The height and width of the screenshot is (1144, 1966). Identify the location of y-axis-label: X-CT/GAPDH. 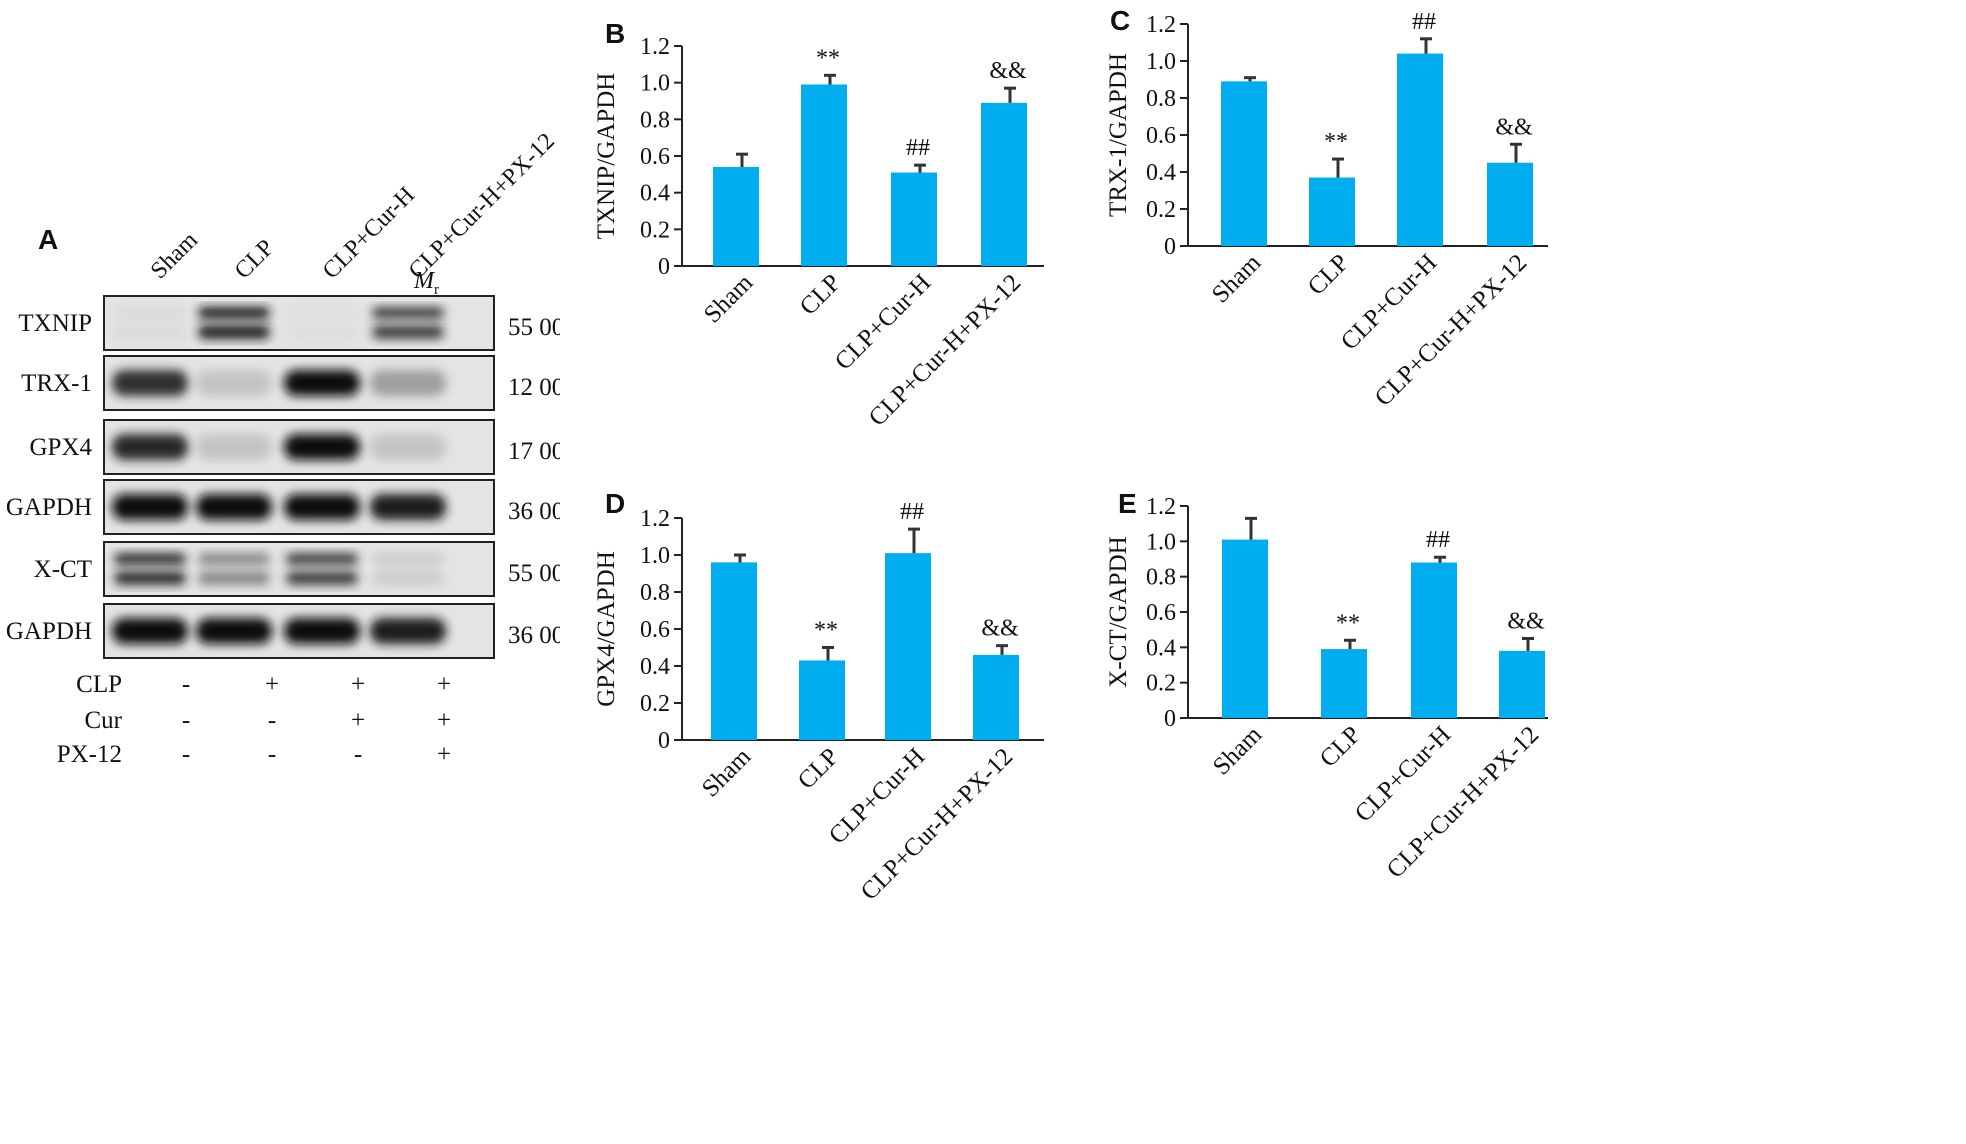
(1118, 611).